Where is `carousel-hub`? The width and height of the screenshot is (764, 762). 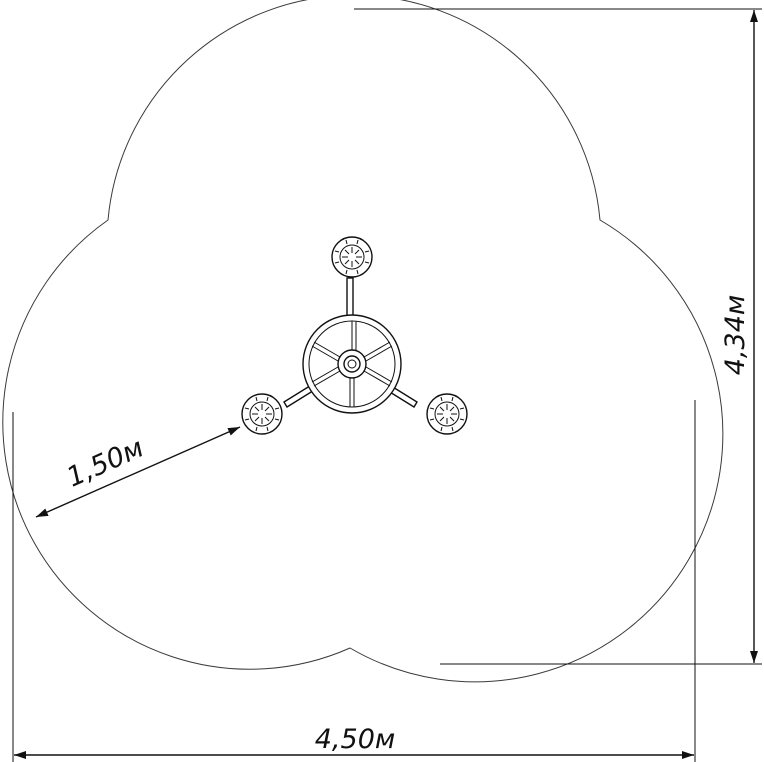
carousel-hub is located at coordinates (352, 364).